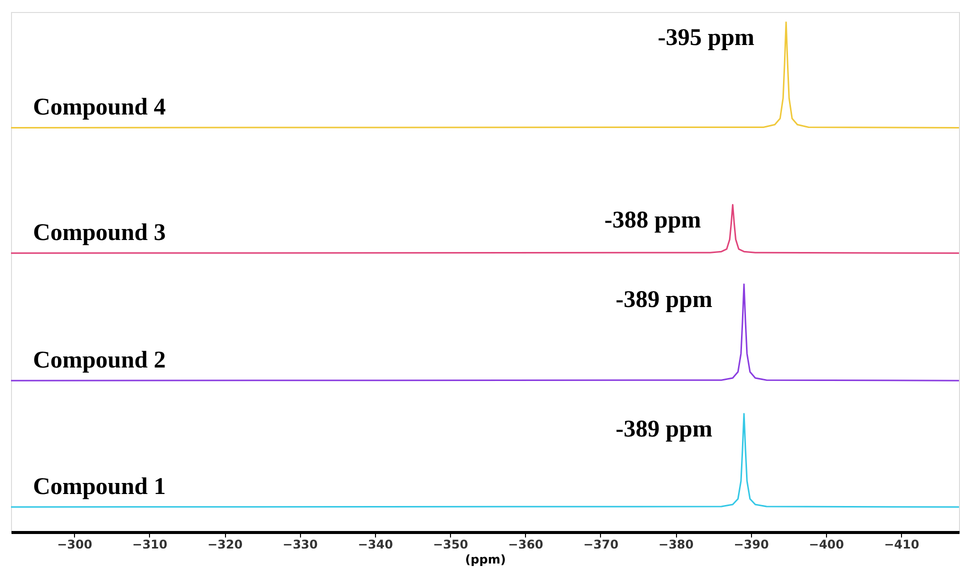  Describe the element at coordinates (526, 545) in the screenshot. I see `x-tick-label: −360` at that location.